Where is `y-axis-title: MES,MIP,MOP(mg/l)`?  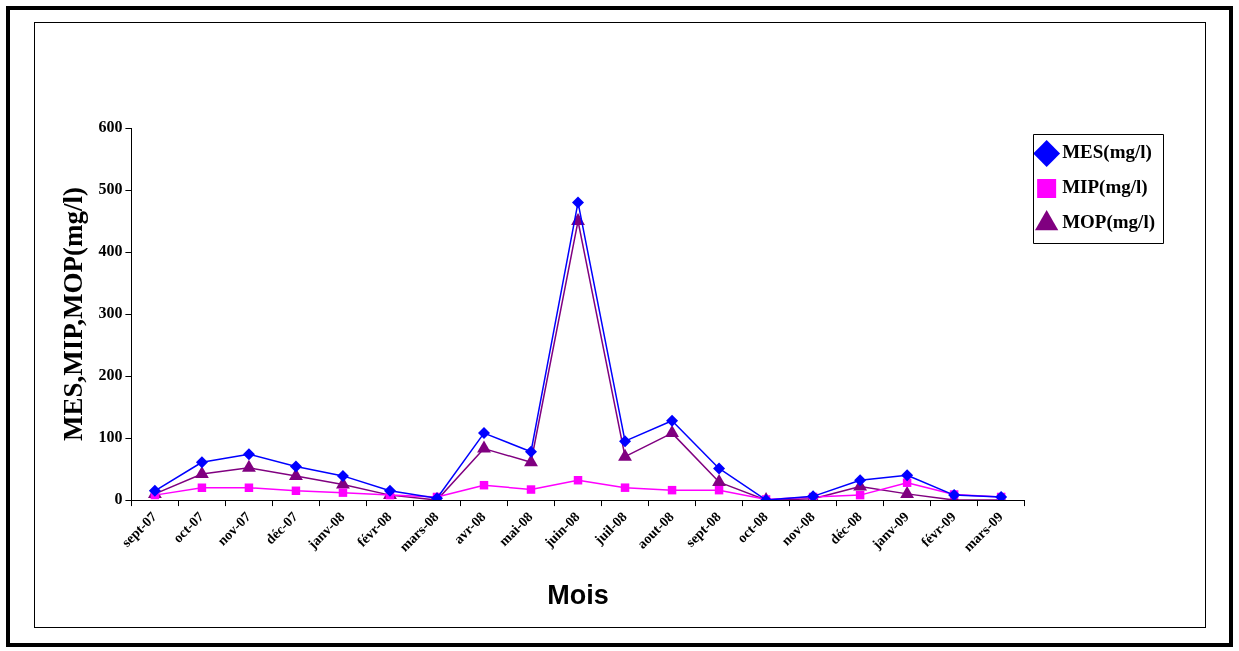
y-axis-title: MES,MIP,MOP(mg/l) is located at coordinates (73, 314).